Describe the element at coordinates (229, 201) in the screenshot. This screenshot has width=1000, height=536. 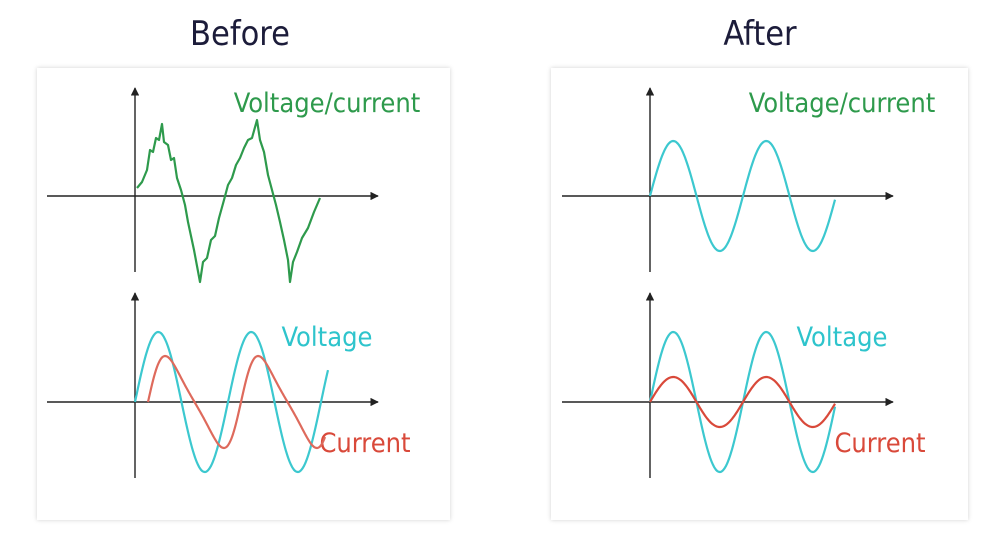
I see `distorted-wave` at that location.